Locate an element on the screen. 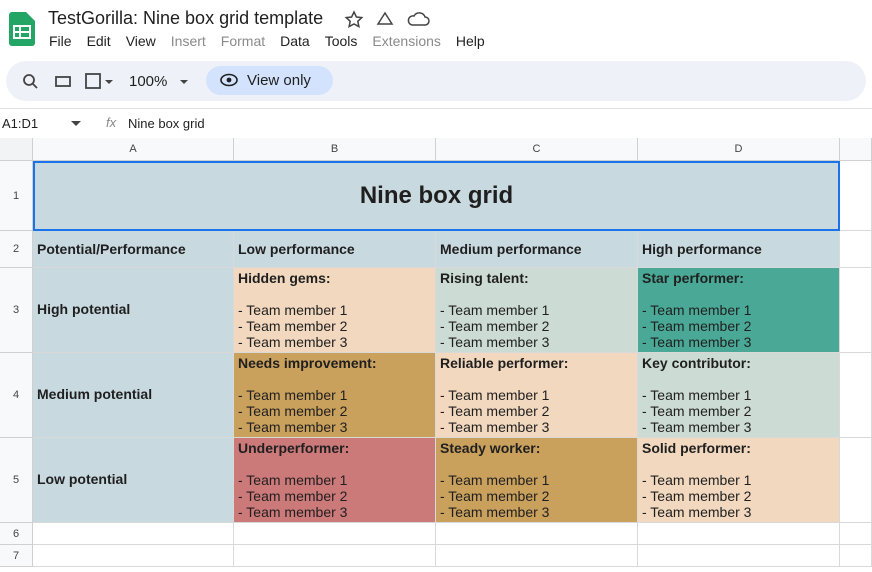 The image size is (872, 572). view-only-label: View only is located at coordinates (279, 80).